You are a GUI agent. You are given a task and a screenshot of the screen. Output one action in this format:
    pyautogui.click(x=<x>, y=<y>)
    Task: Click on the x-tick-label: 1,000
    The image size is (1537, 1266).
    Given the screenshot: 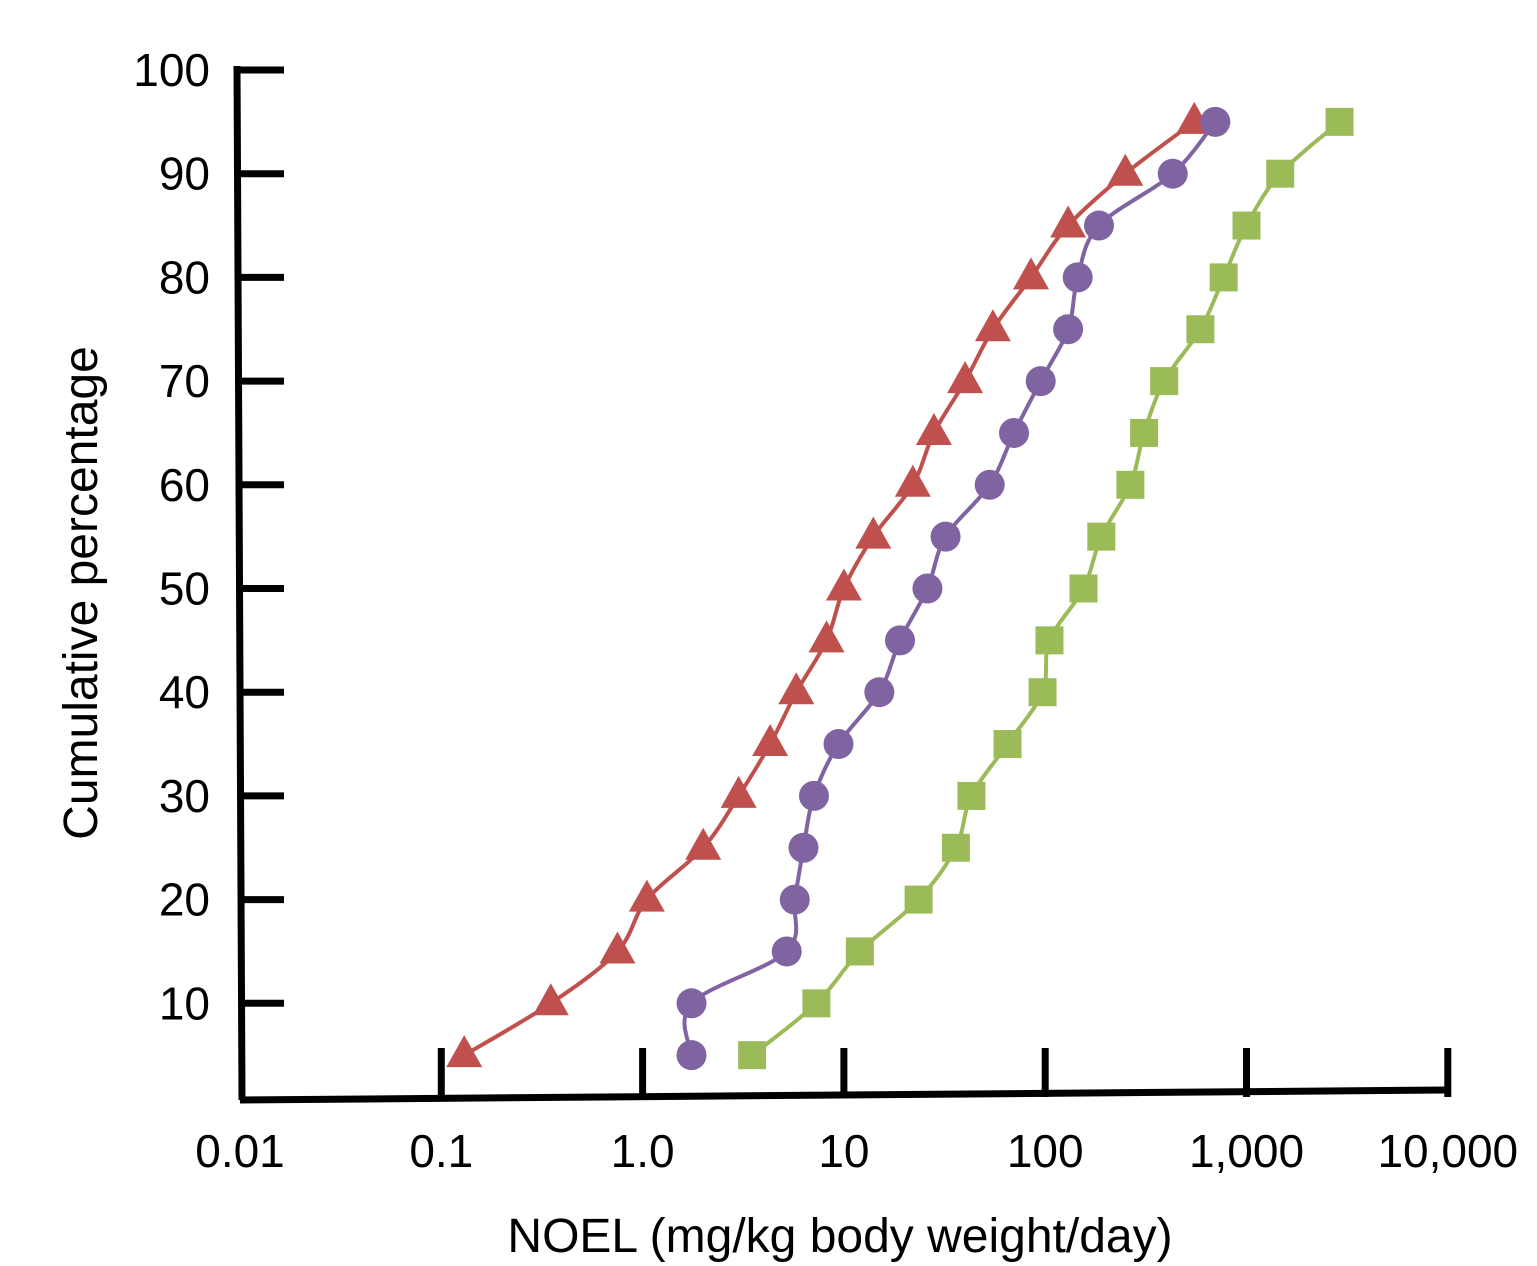 What is the action you would take?
    pyautogui.click(x=1246, y=1151)
    